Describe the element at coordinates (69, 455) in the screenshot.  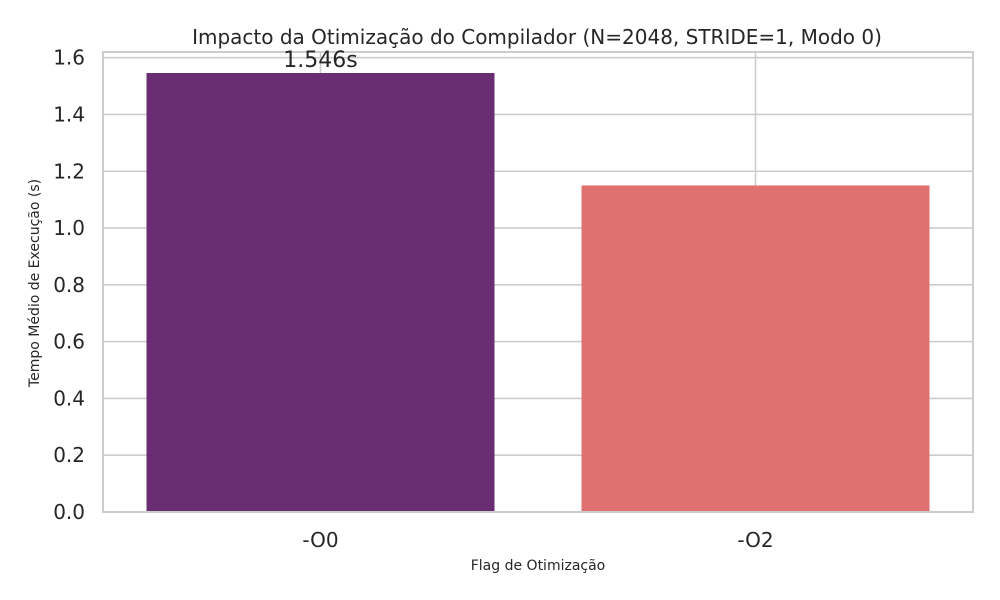
I see `y-tick-label: 0.2` at that location.